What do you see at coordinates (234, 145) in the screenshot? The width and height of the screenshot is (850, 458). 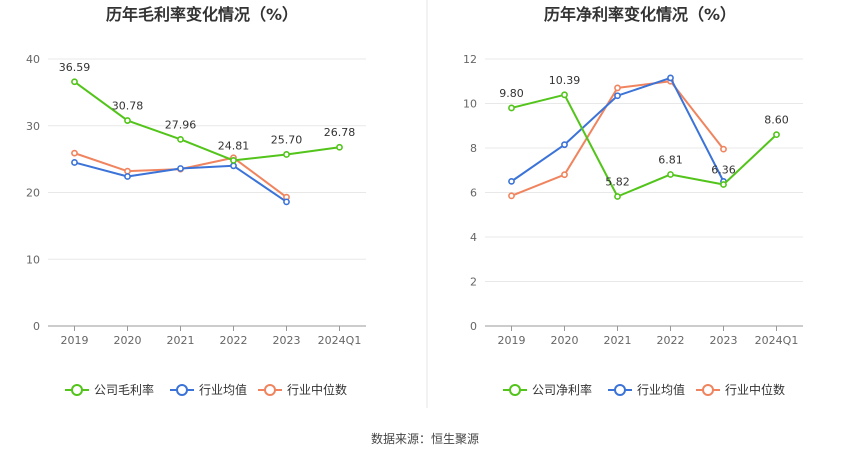 I see `data-label: 24.81` at bounding box center [234, 145].